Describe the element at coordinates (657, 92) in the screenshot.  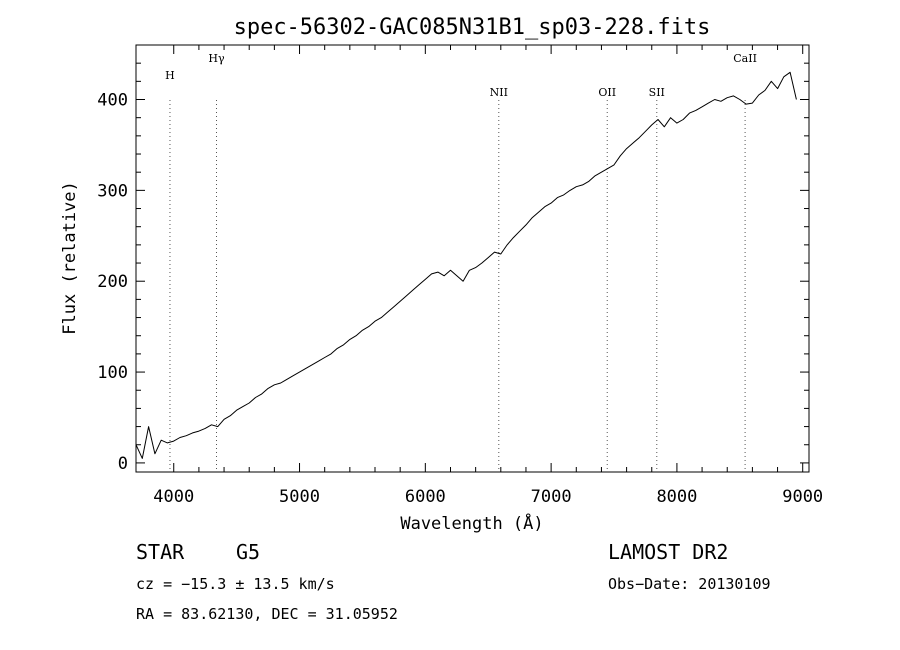
I see `spectral-line-label: SII` at that location.